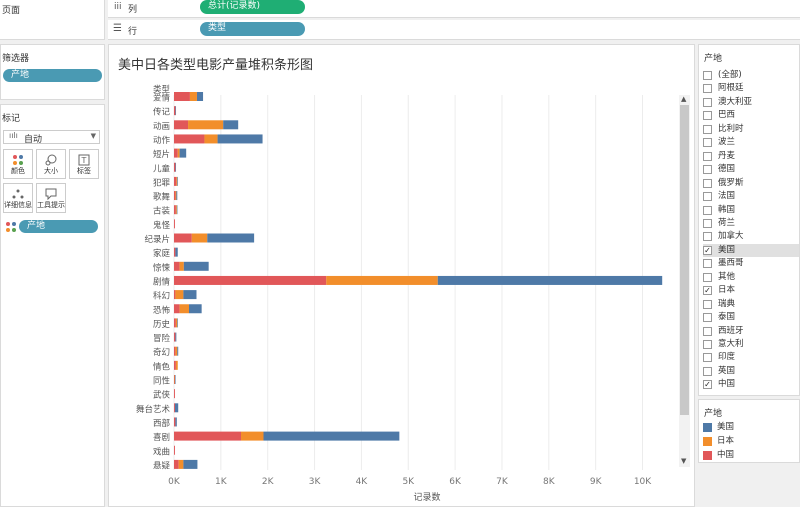 This screenshot has height=507, width=800. Describe the element at coordinates (751, 331) in the screenshot. I see `filter-item: 西班牙` at that location.